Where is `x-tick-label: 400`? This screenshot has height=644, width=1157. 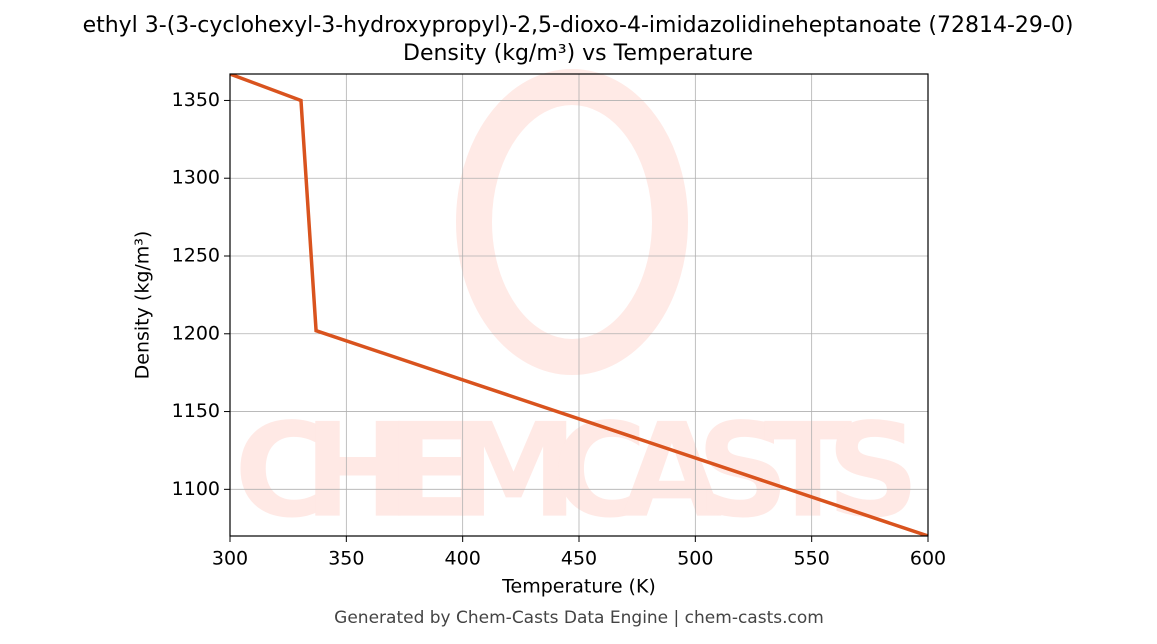 x-tick-label: 400 is located at coordinates (463, 559).